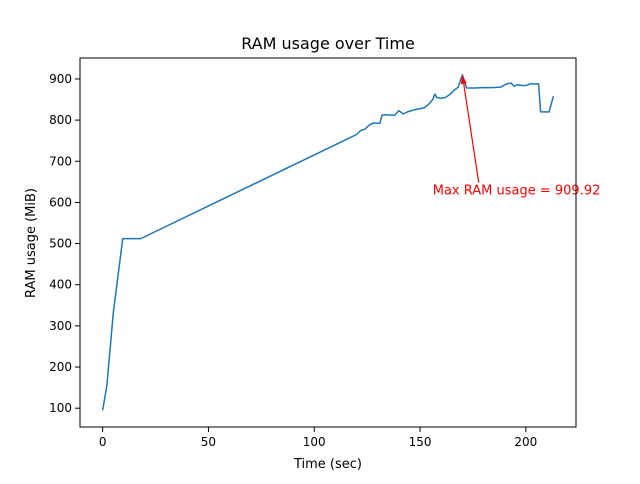 This screenshot has width=640, height=484. I want to click on x-tick-label: 100, so click(314, 442).